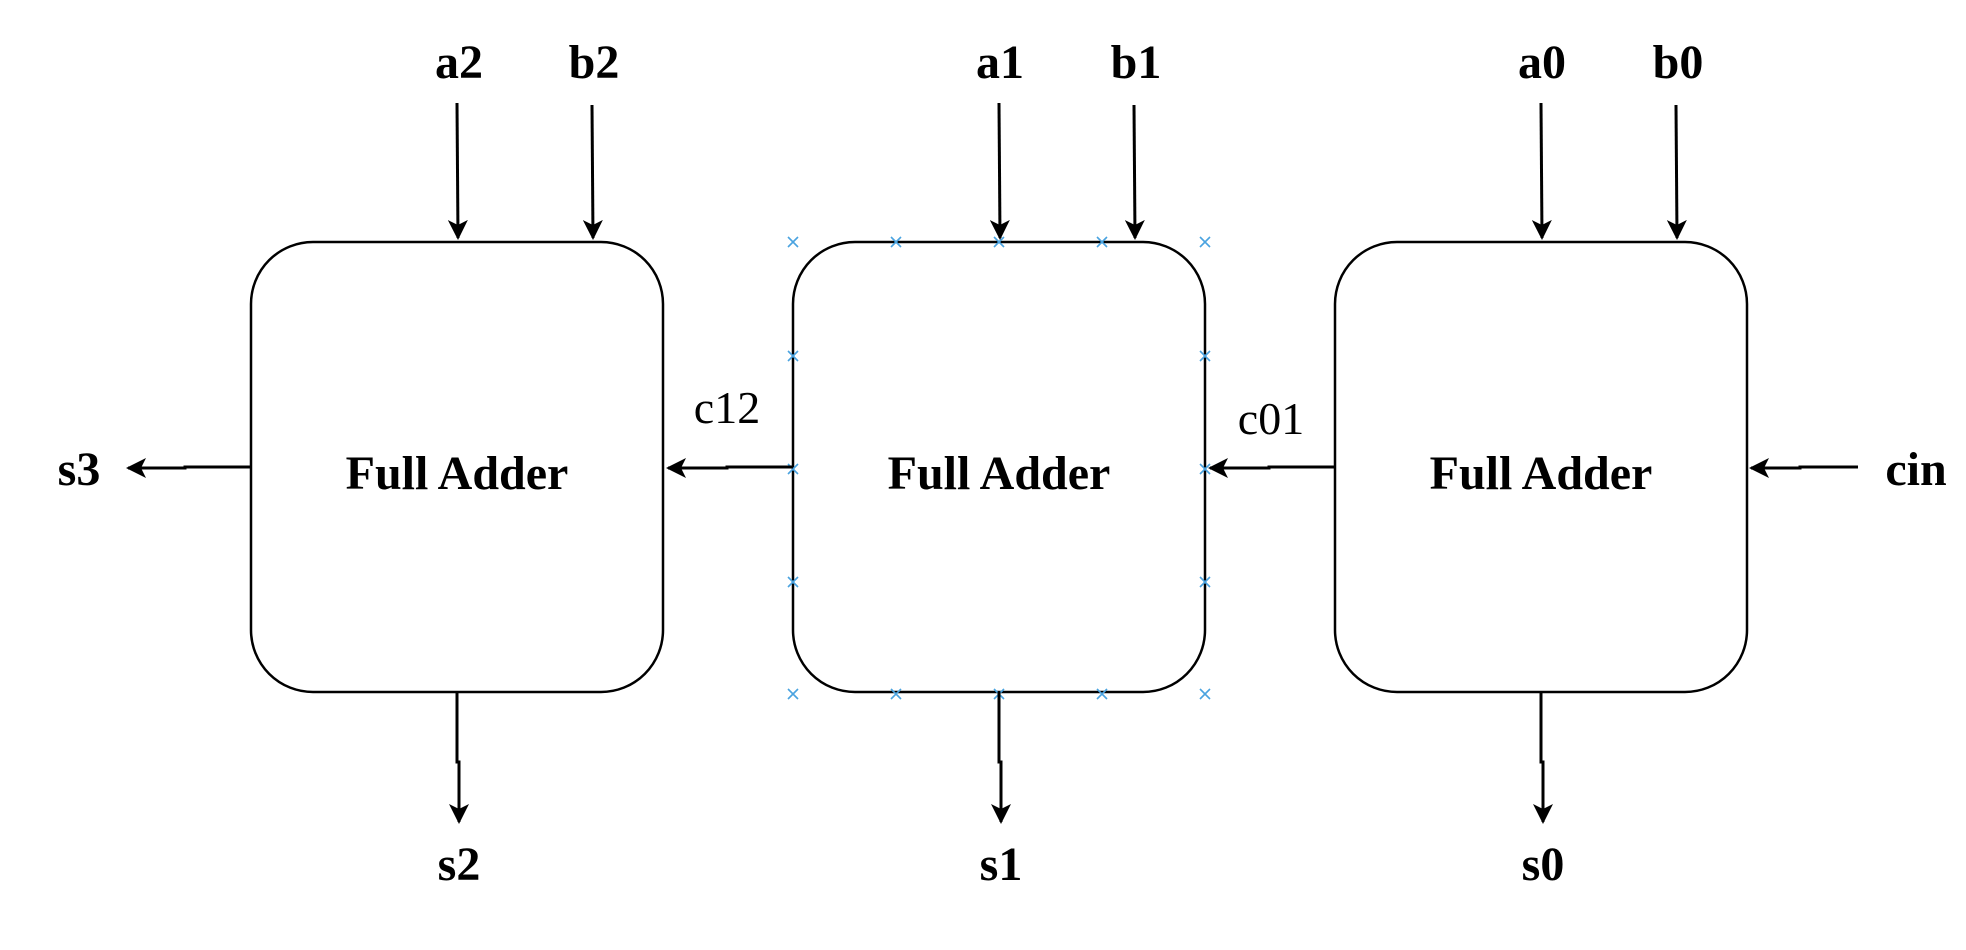 The image size is (1966, 950). What do you see at coordinates (1542, 62) in the screenshot?
I see `input-label-a0: a0` at bounding box center [1542, 62].